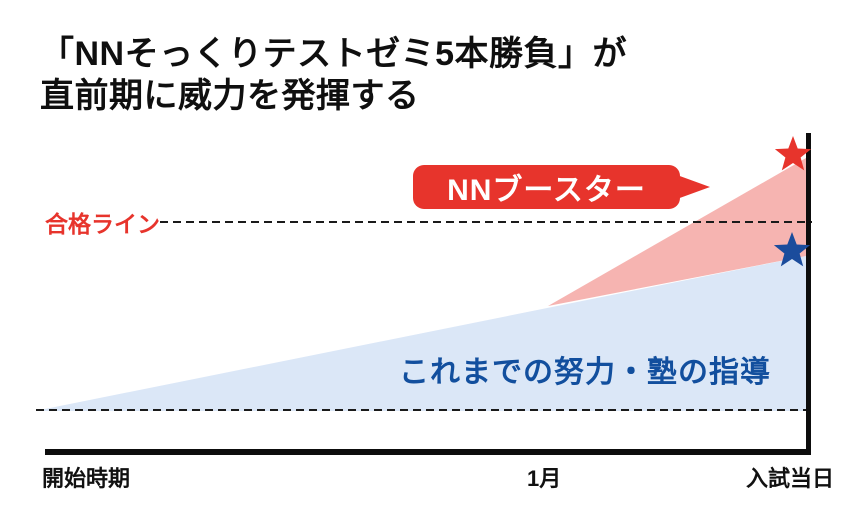 This screenshot has width=850, height=520. Describe the element at coordinates (790, 478) in the screenshot. I see `x-label-exam-day: 入試当日` at that location.